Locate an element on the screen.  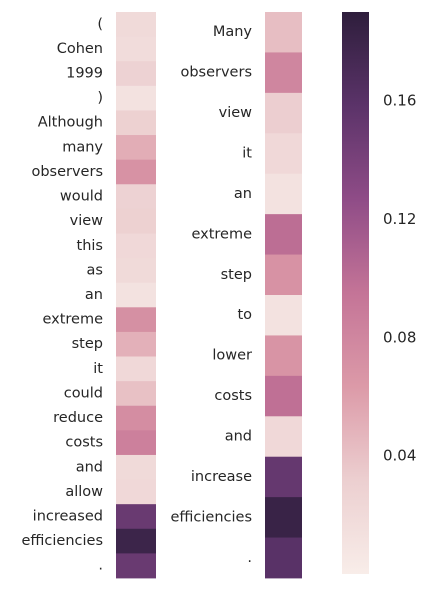
token-label: Cohen is located at coordinates (80, 49).